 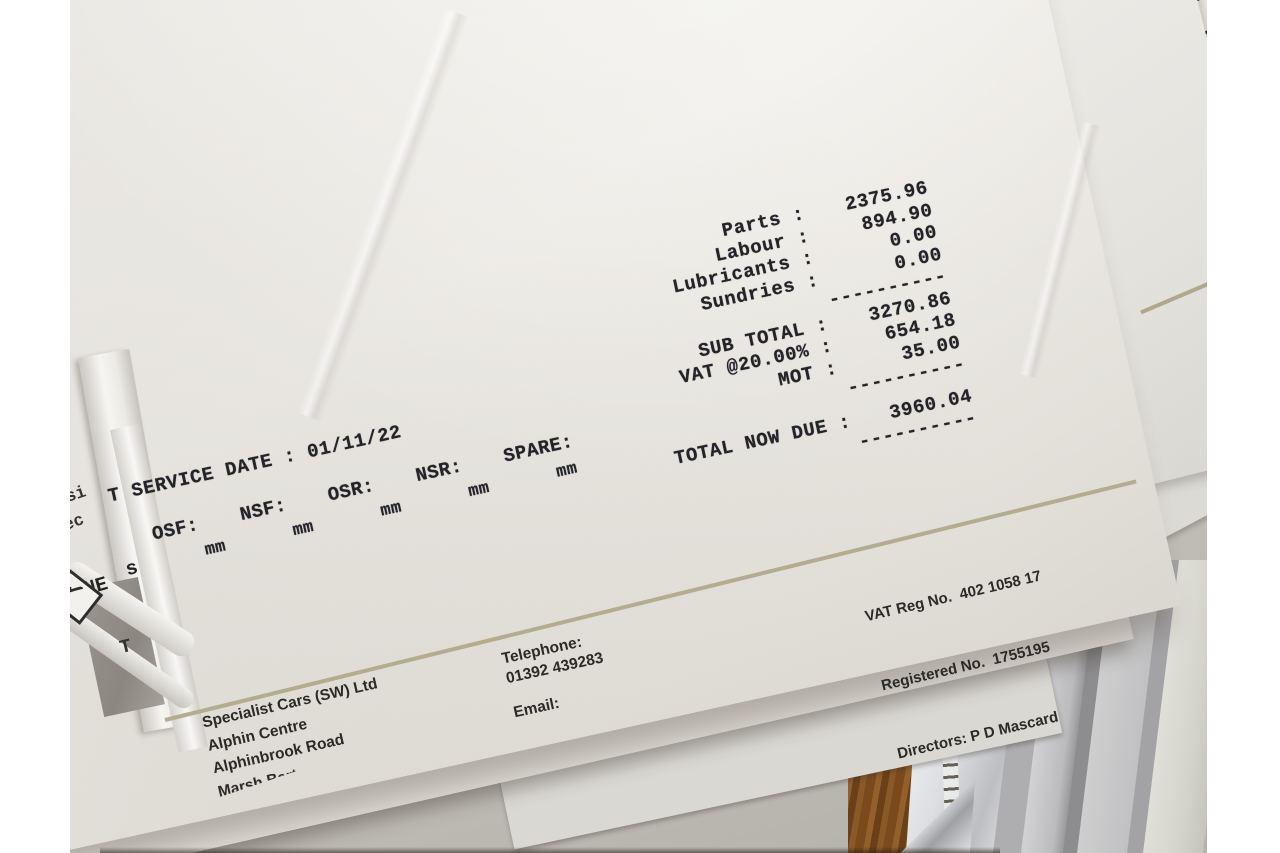 What do you see at coordinates (953, 596) in the screenshot?
I see `vat-reg-line: VAT Reg No. 402 1058 17` at bounding box center [953, 596].